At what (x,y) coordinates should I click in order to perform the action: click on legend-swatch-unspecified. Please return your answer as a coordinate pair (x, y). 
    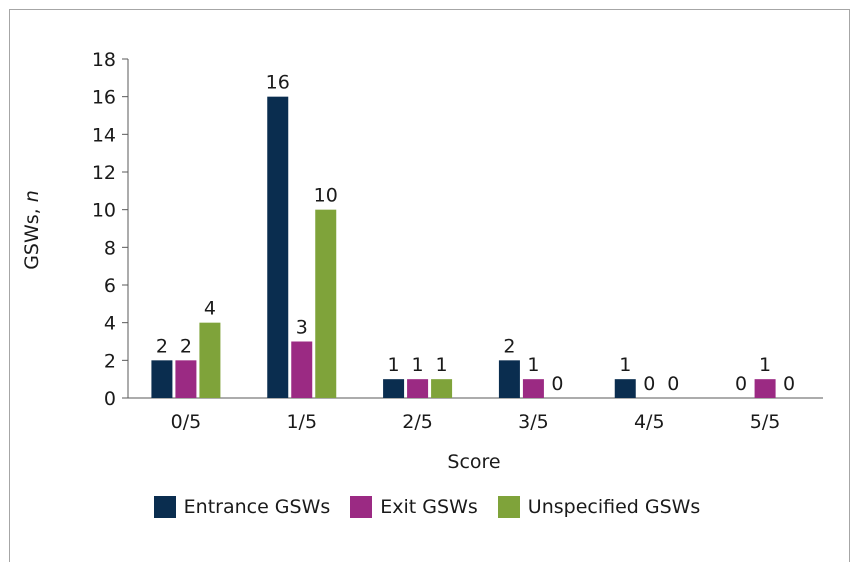
    Looking at the image, I should click on (508, 507).